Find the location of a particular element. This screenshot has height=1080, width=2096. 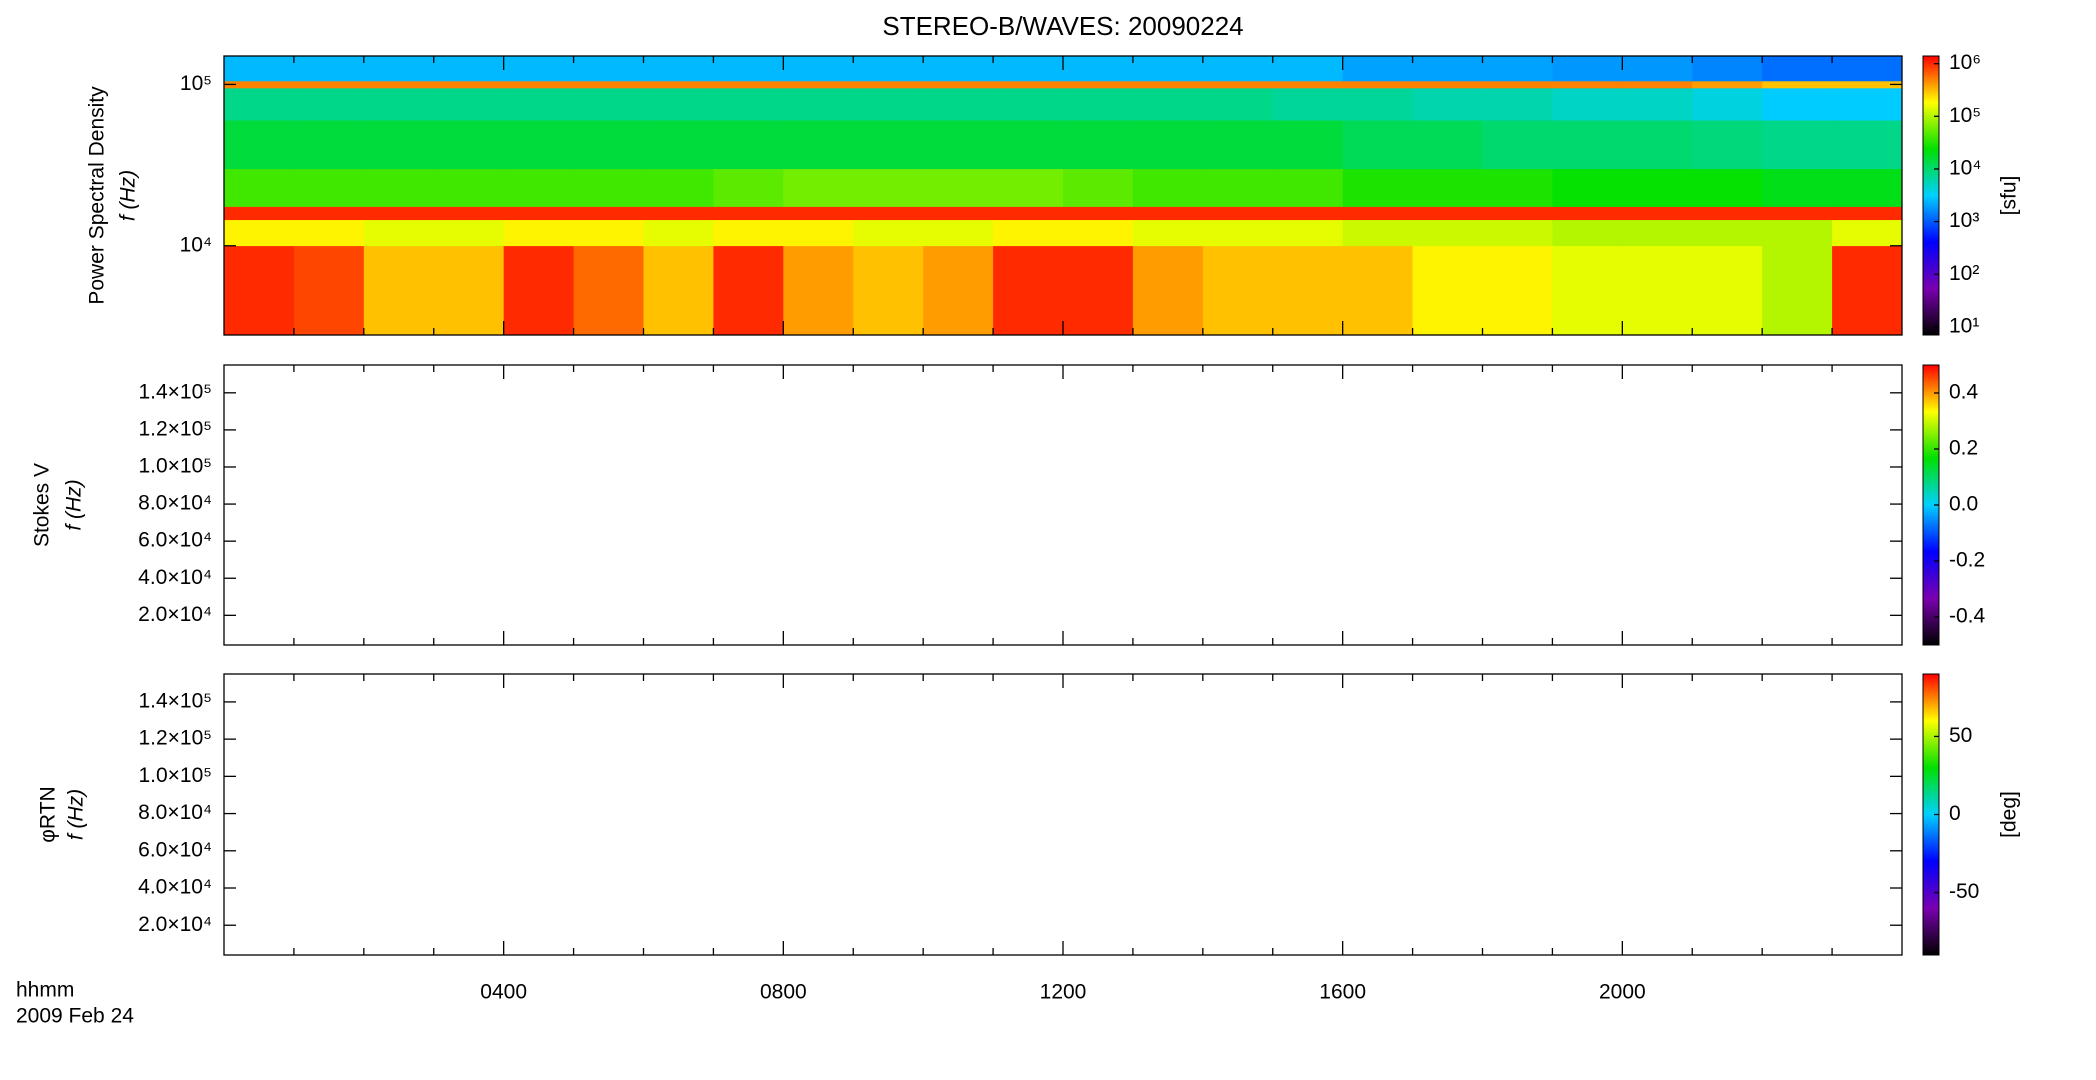

colorbar-tick-label: 50 is located at coordinates (1960, 735).